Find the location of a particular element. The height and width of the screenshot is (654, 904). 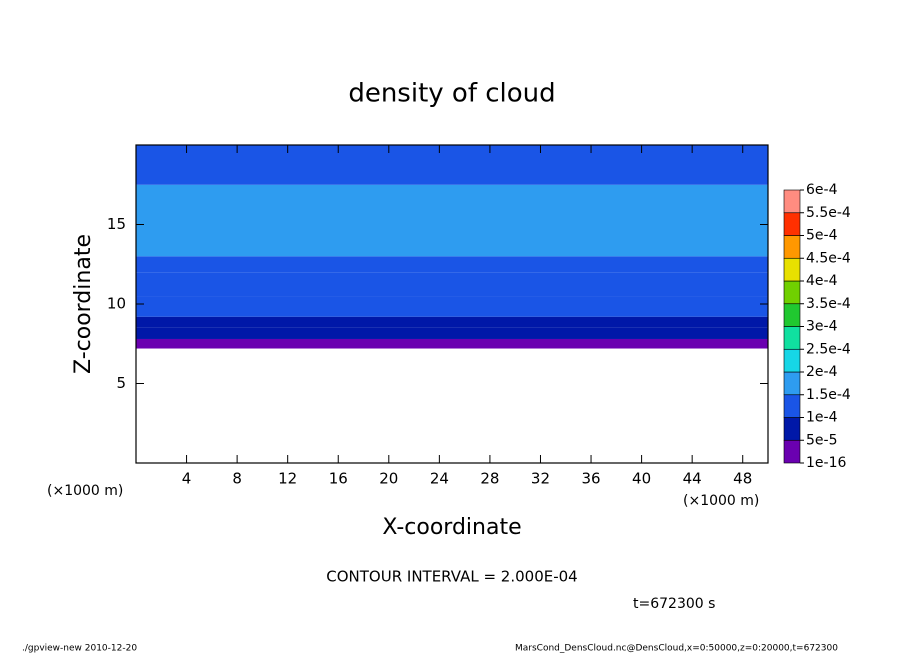

x-tick-label: 8 is located at coordinates (237, 479).